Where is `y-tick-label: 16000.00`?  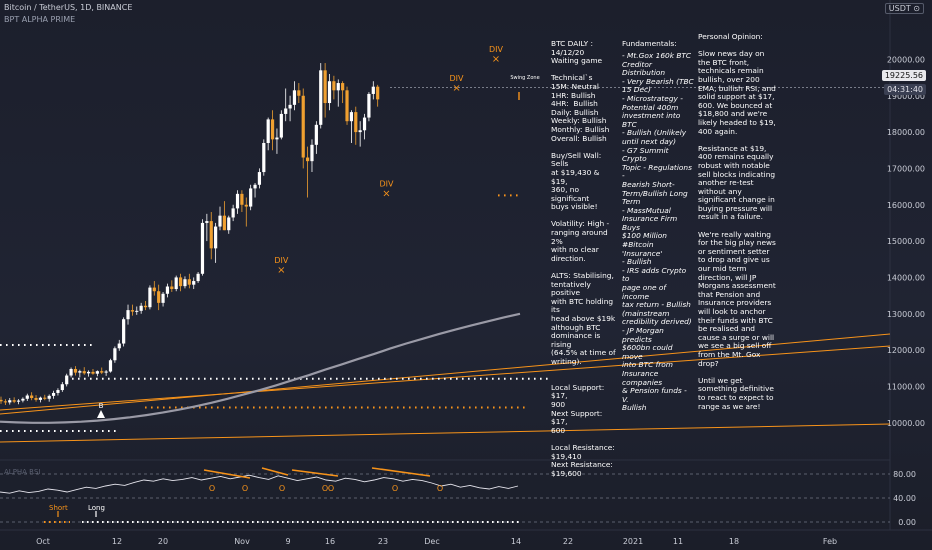 y-tick-label: 16000.00 is located at coordinates (906, 205).